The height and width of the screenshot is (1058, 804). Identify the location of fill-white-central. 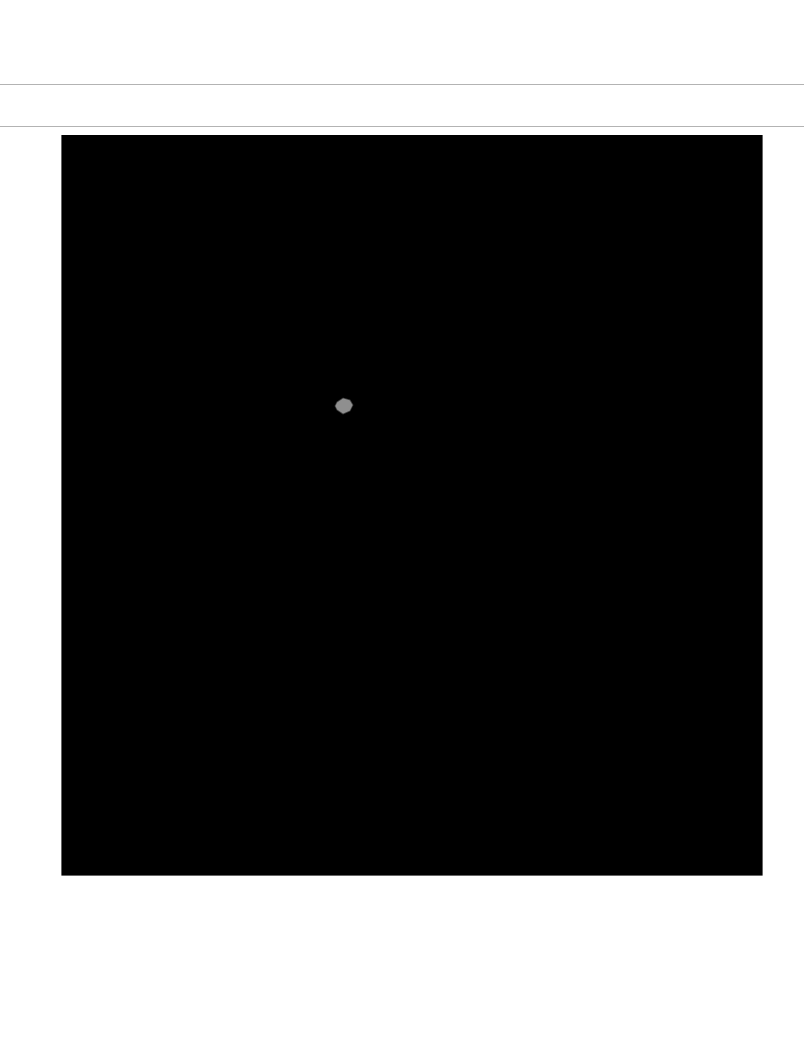
(504, 512).